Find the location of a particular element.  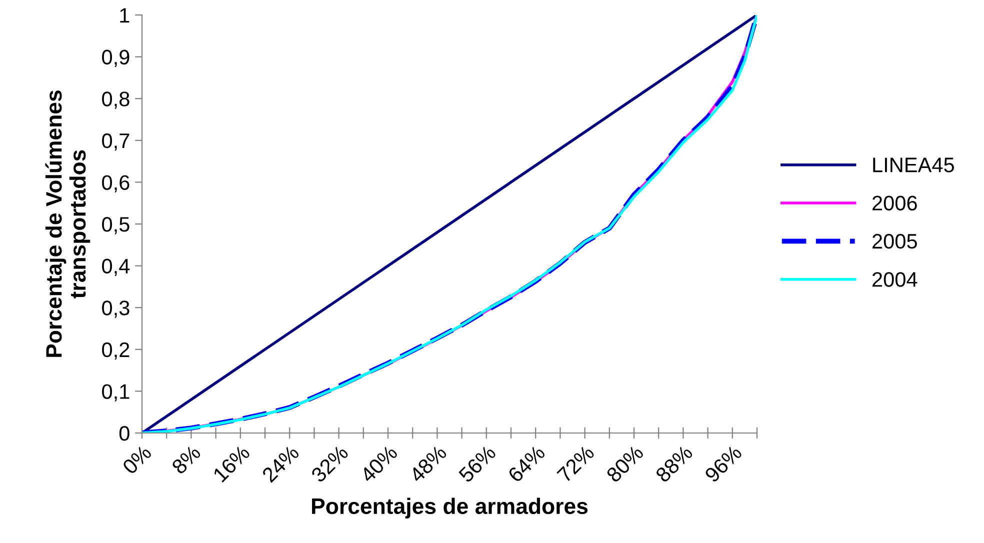

legend-label: 2005 is located at coordinates (894, 241).